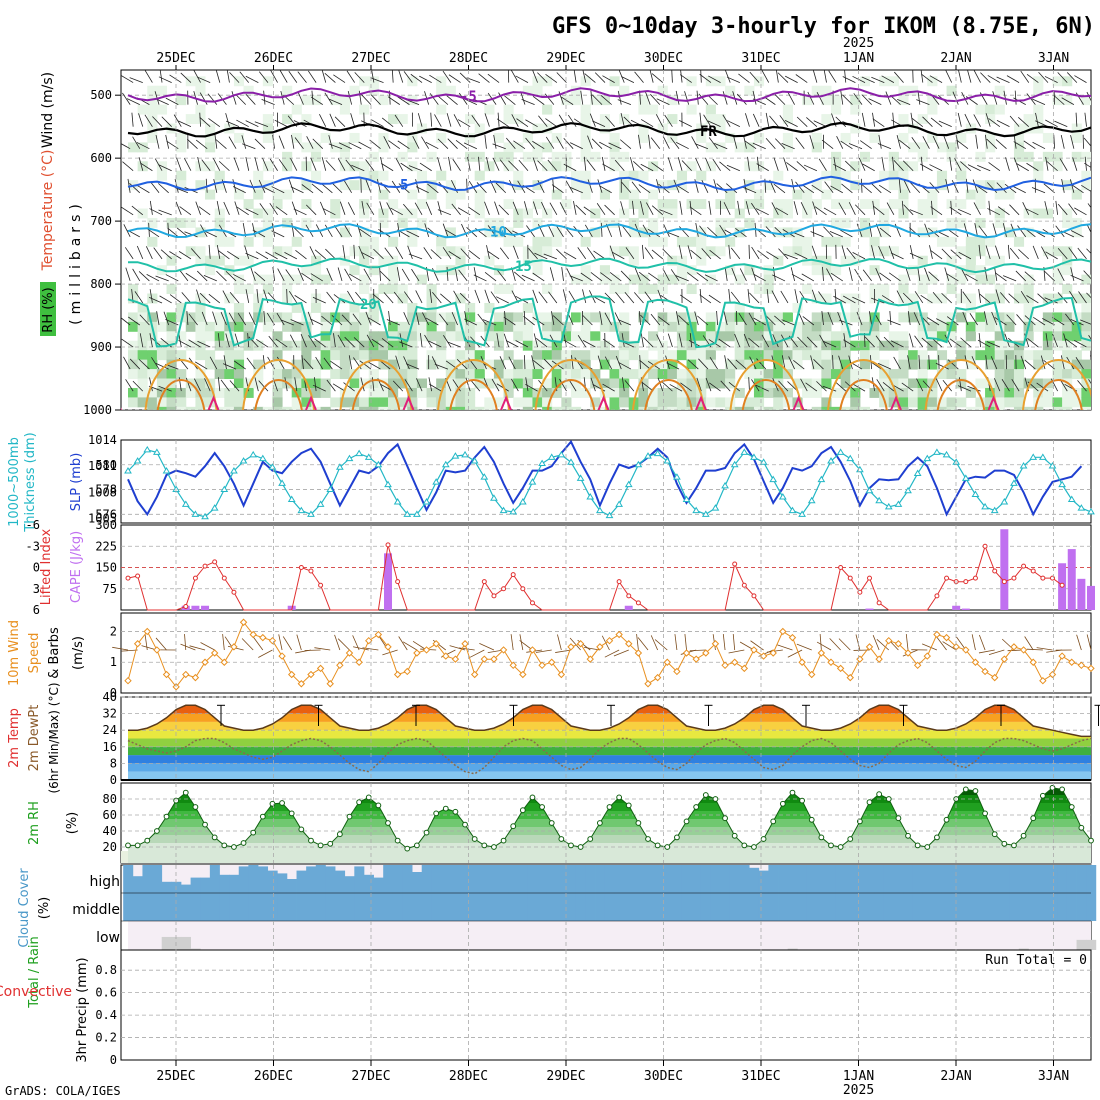  Describe the element at coordinates (523, 267) in the screenshot. I see `isotherm-label: 15` at that location.